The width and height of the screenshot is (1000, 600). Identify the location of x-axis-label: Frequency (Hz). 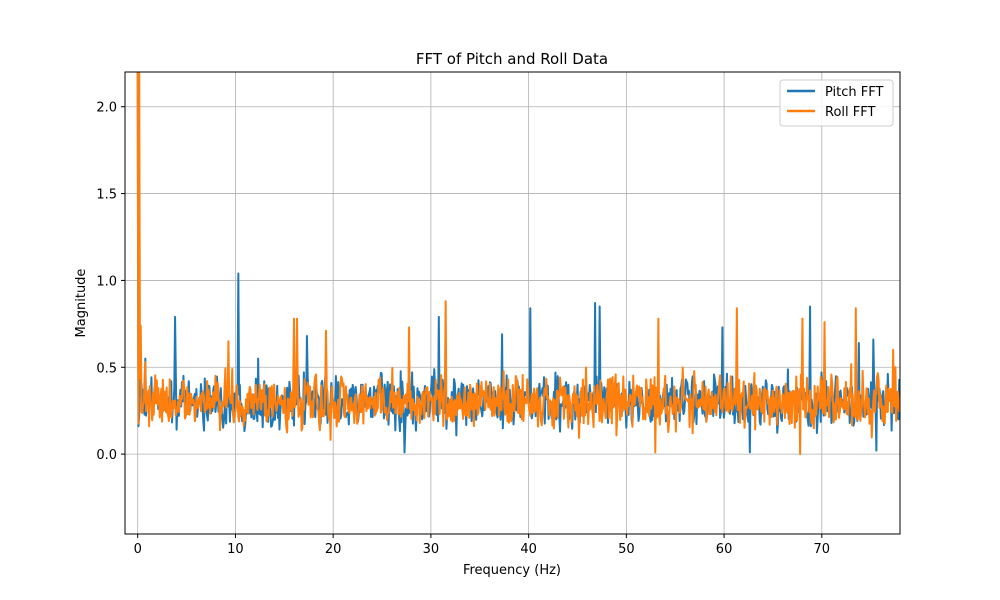
(512, 570).